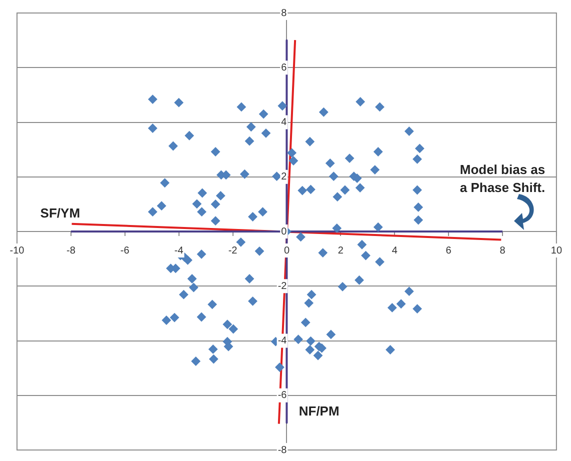 This screenshot has height=461, width=571. I want to click on y-tick-label: 8, so click(284, 13).